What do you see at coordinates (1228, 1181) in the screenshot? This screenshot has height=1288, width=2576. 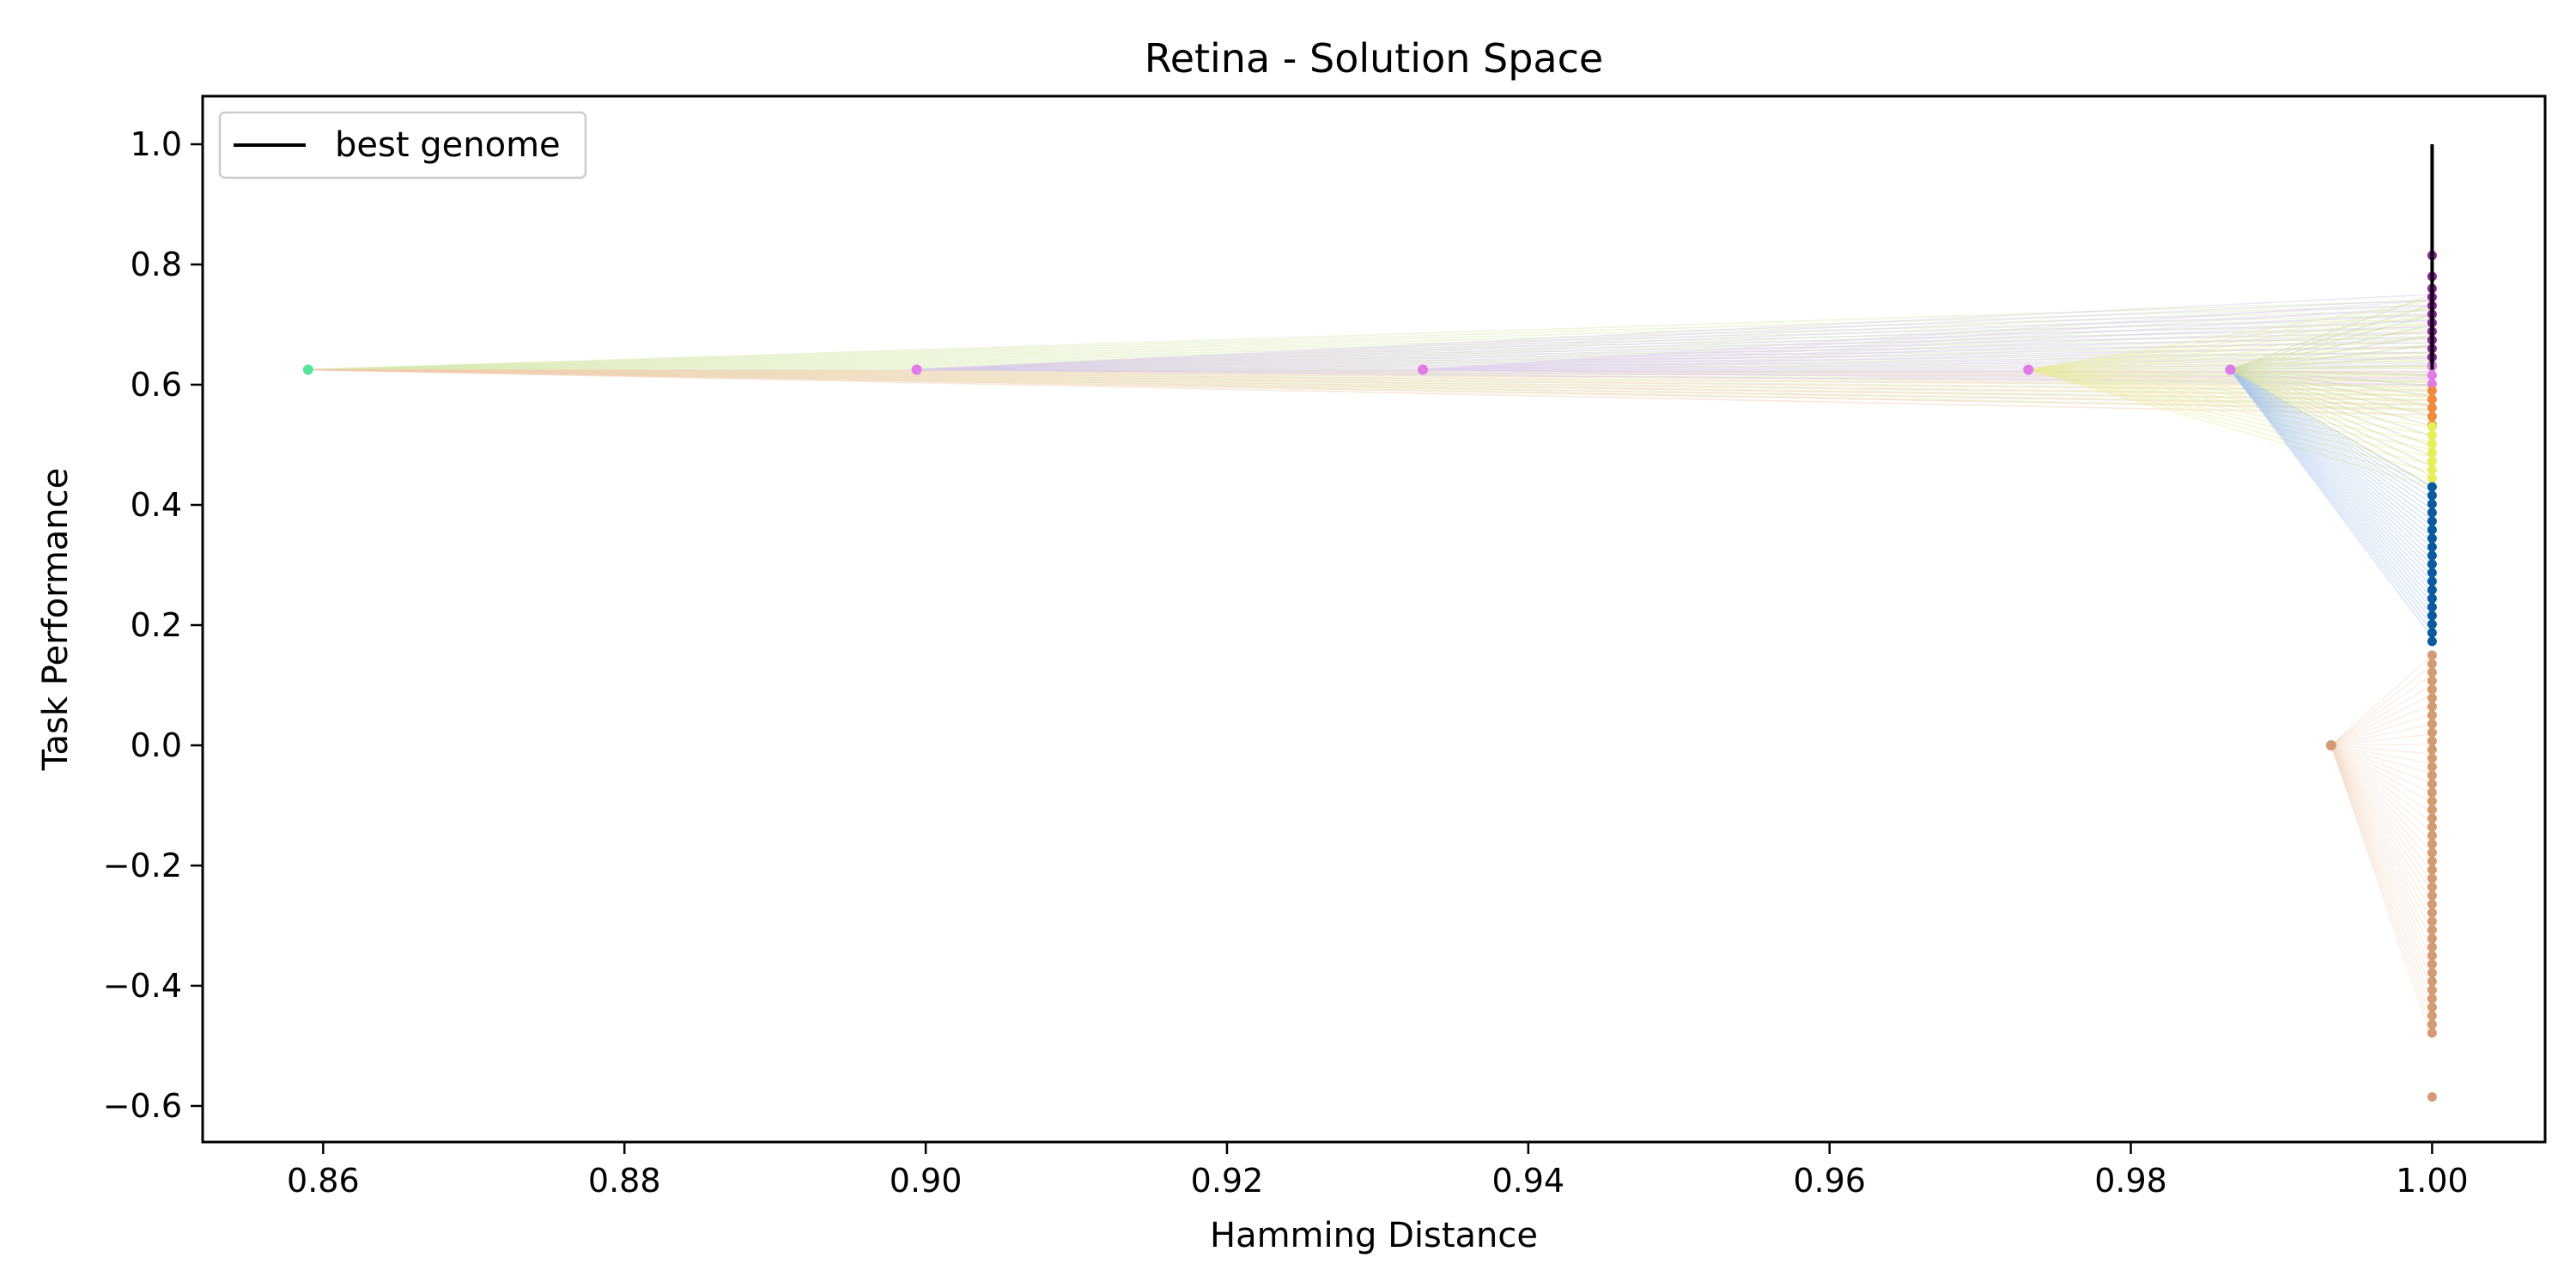 I see `x-tick-label: 0.92` at bounding box center [1228, 1181].